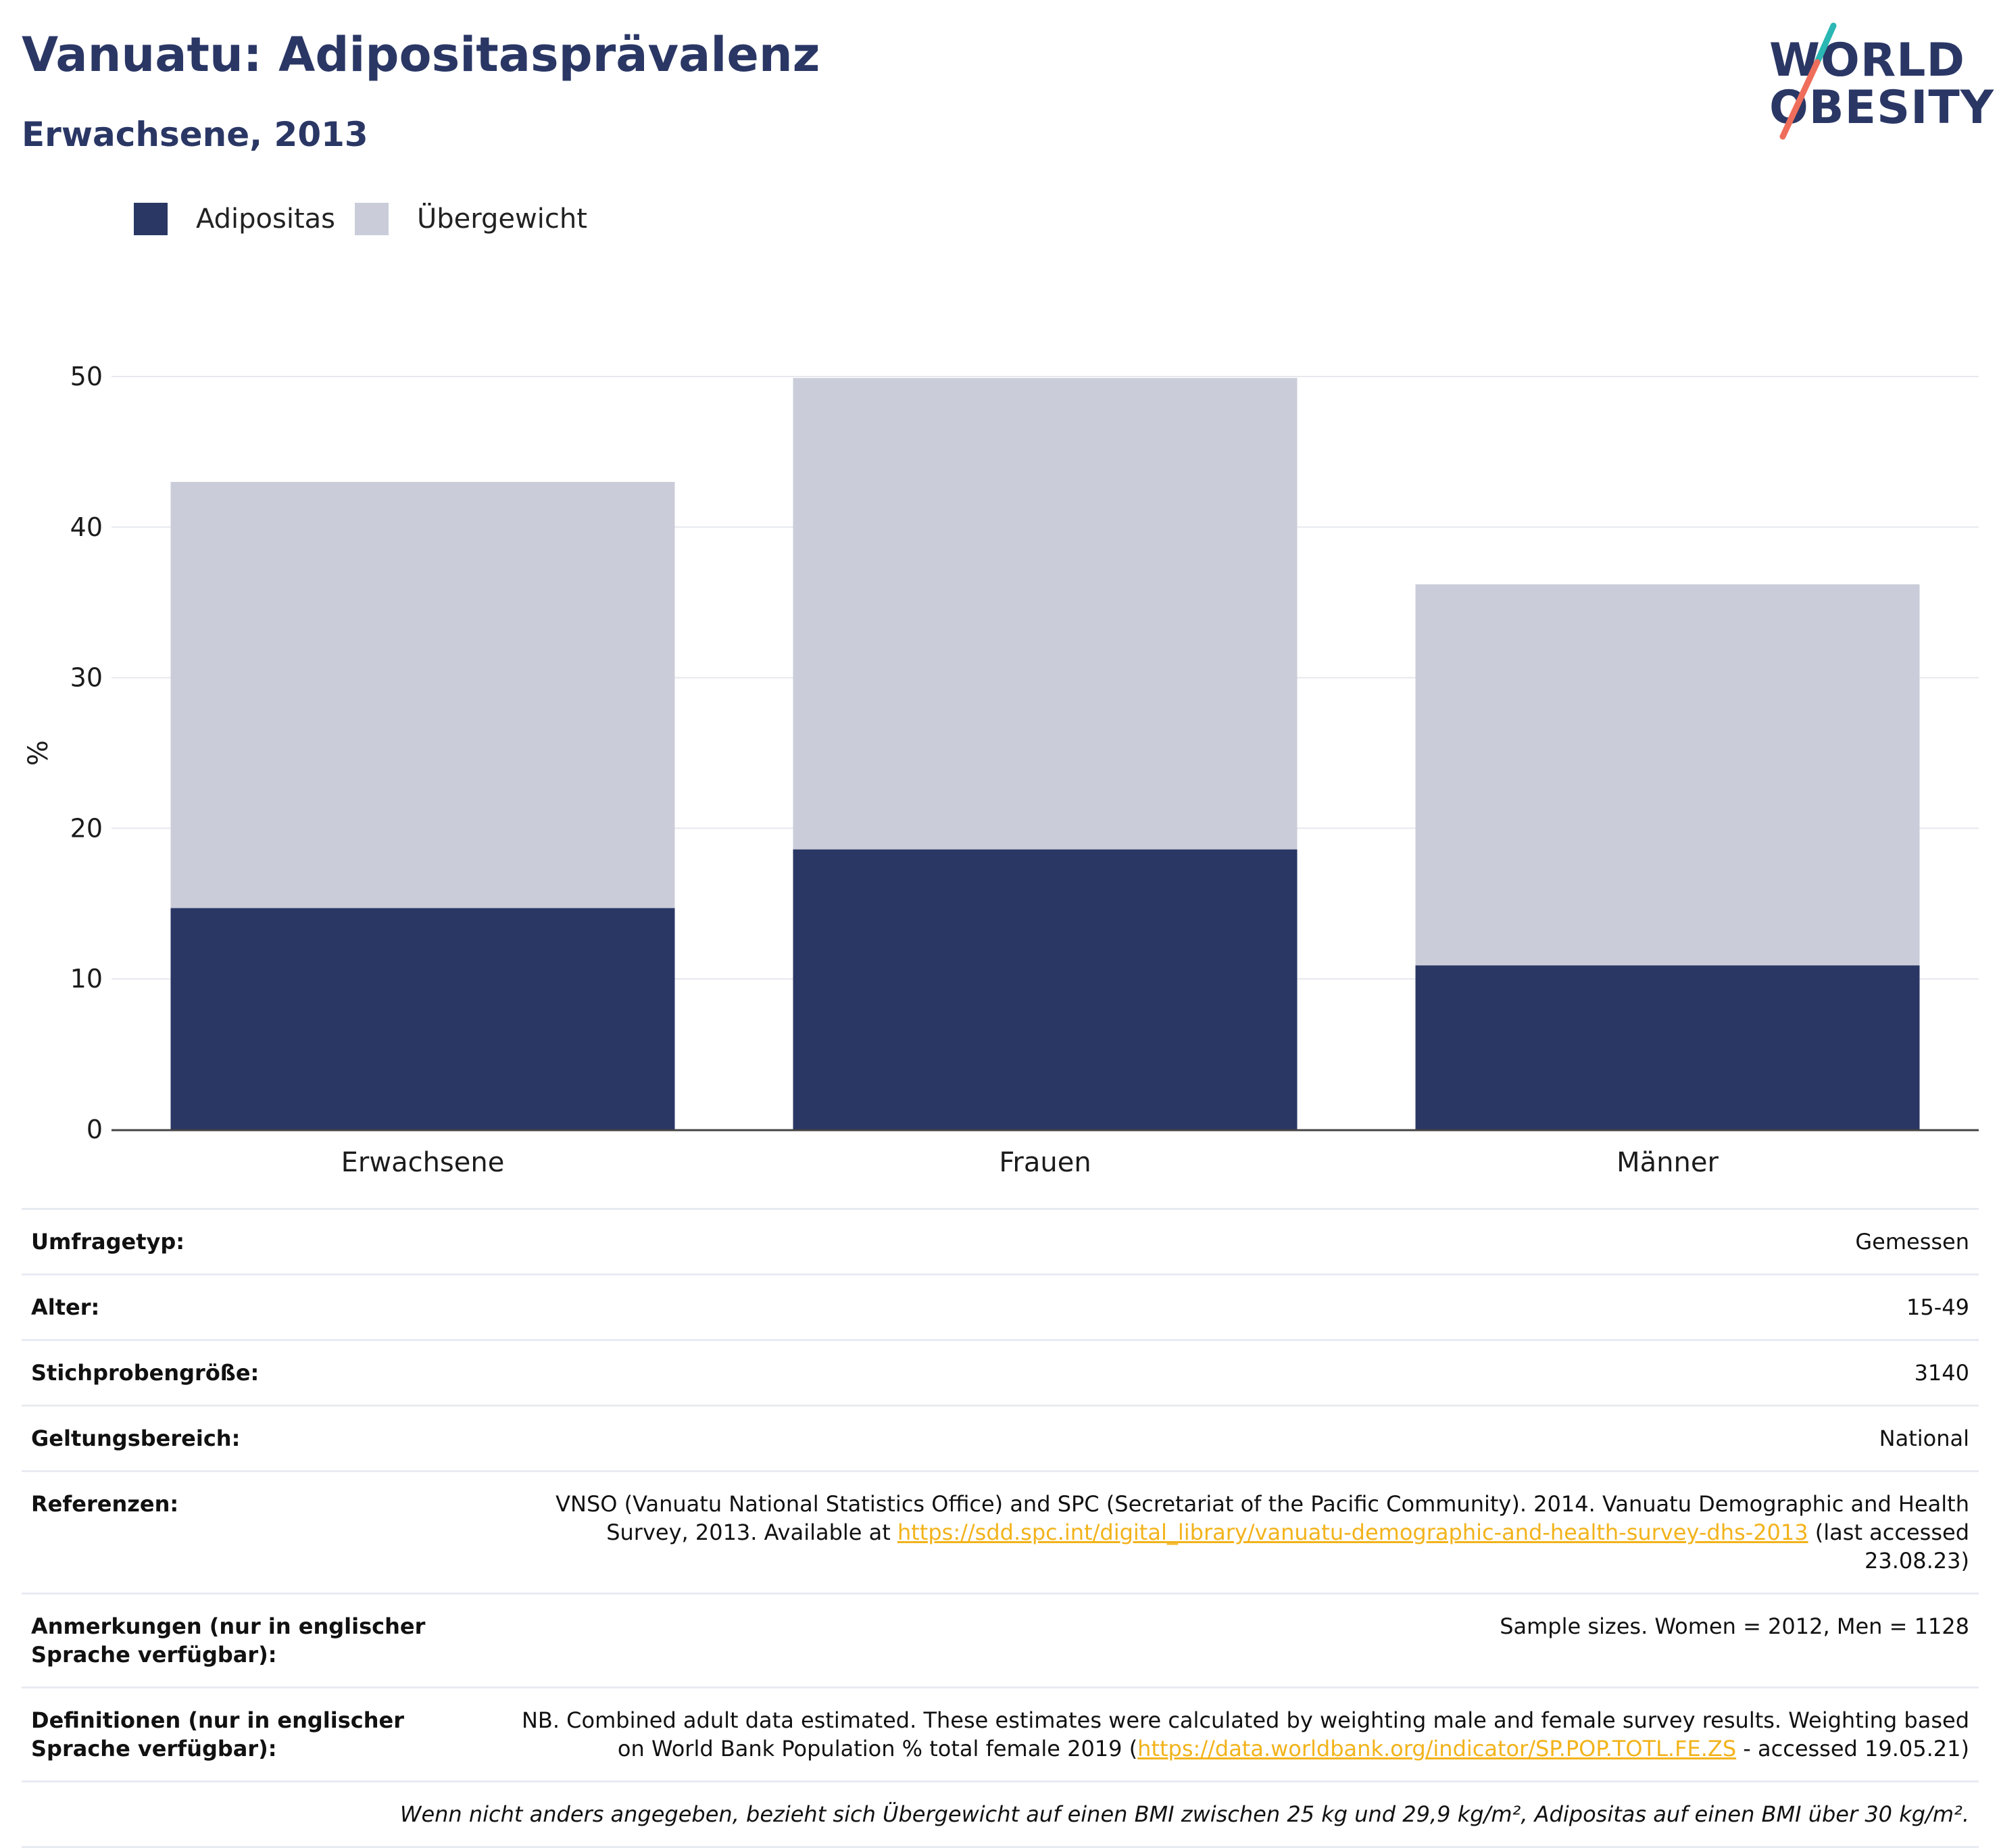 This screenshot has width=1999, height=1848. I want to click on info-value: 15-49, so click(1937, 1307).